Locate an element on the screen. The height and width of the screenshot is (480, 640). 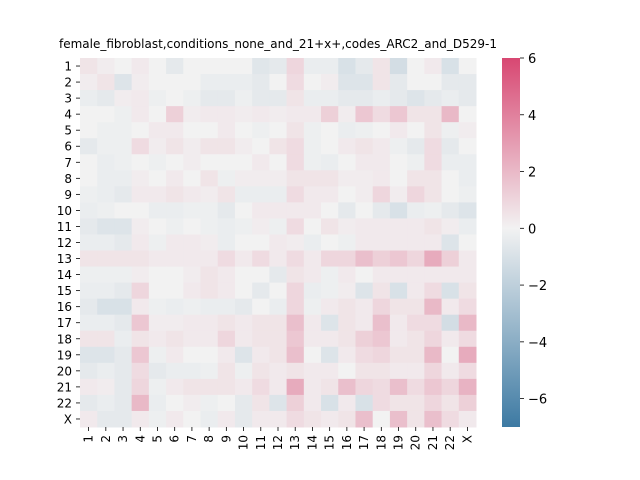
colorbar: 6 4 2 0 −2 −4 −6 is located at coordinates (524, 239).